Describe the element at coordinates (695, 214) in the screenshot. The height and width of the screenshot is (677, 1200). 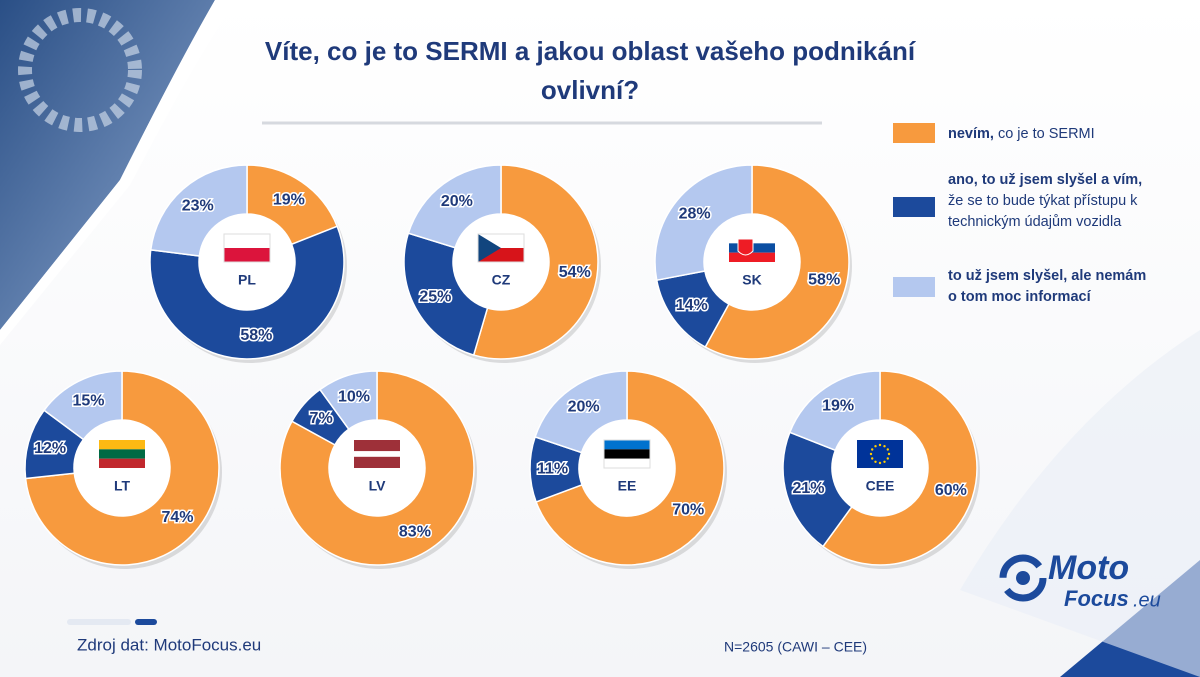
I see `data-label: 28%` at that location.